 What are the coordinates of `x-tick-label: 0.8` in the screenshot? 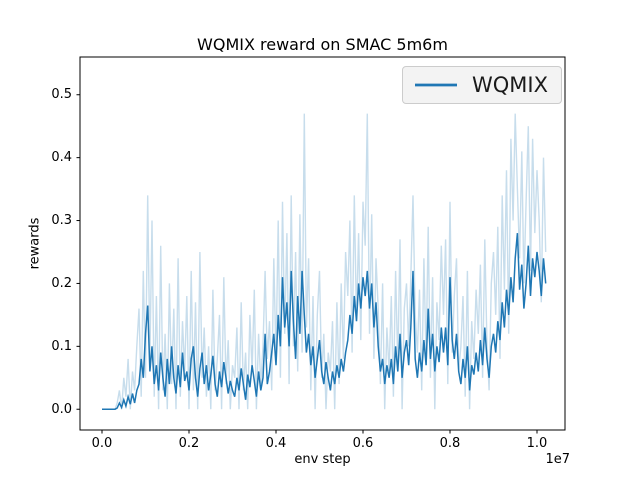 It's located at (450, 443).